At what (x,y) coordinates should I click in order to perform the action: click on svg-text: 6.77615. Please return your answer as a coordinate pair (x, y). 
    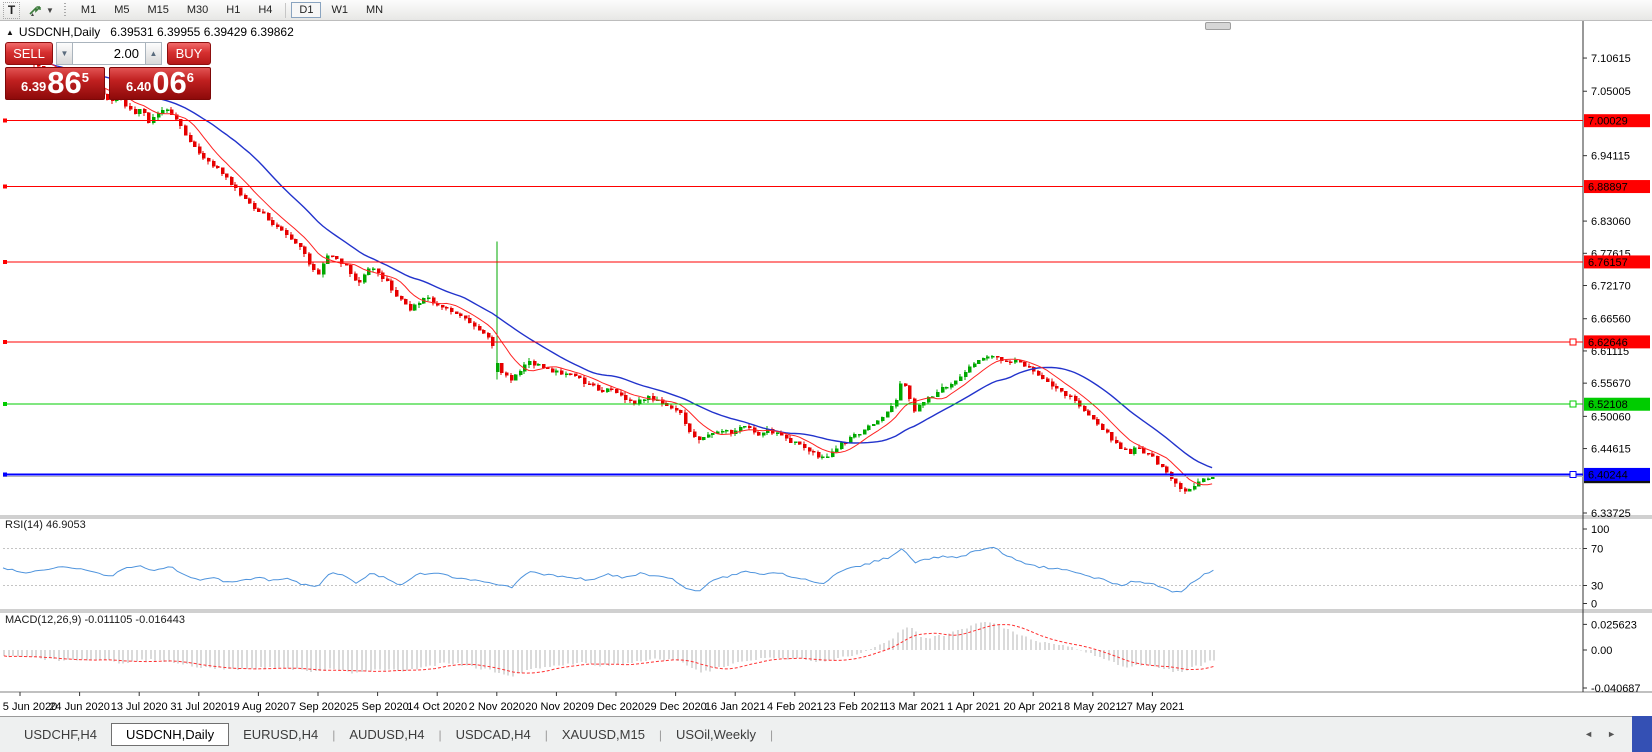
    Looking at the image, I should click on (1611, 254).